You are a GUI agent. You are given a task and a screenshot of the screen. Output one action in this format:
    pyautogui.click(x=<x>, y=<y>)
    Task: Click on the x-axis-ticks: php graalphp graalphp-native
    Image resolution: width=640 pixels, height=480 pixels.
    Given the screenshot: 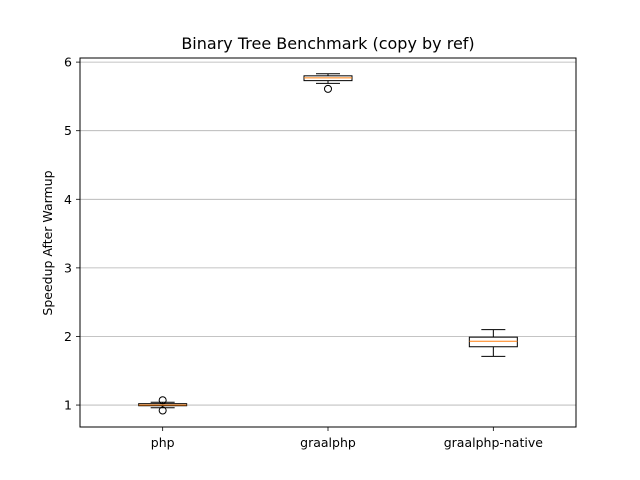 What is the action you would take?
    pyautogui.click(x=347, y=438)
    